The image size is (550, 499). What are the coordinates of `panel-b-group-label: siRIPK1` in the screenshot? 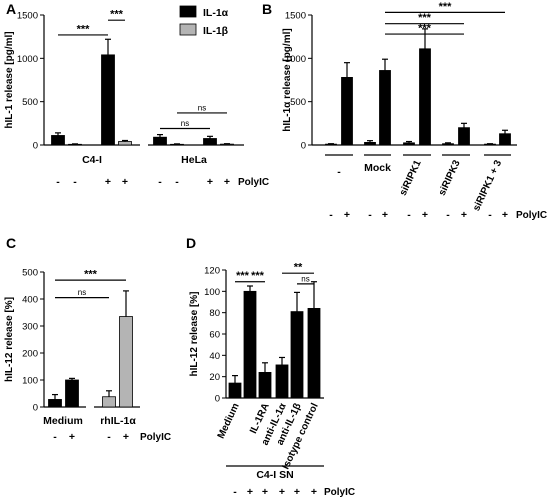 It's located at (411, 177).